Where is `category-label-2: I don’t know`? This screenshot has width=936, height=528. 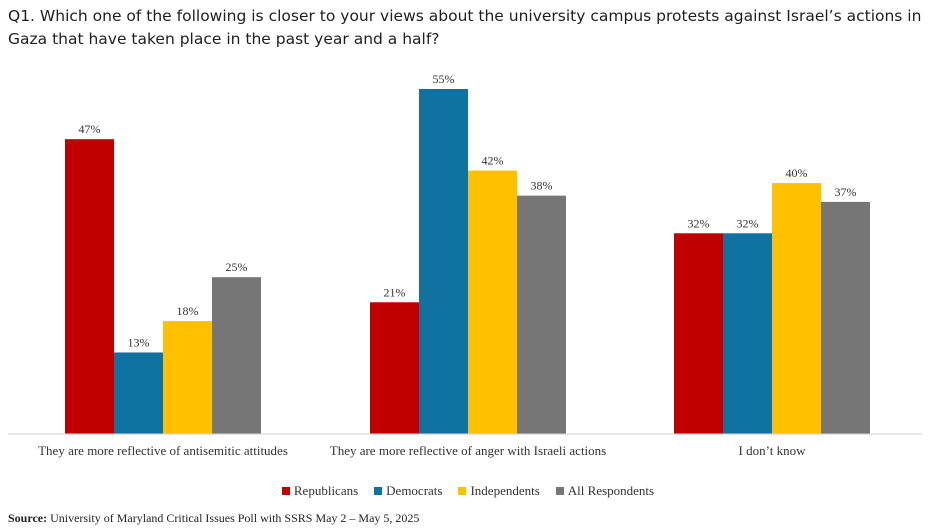
category-label-2: I don’t know is located at coordinates (772, 450).